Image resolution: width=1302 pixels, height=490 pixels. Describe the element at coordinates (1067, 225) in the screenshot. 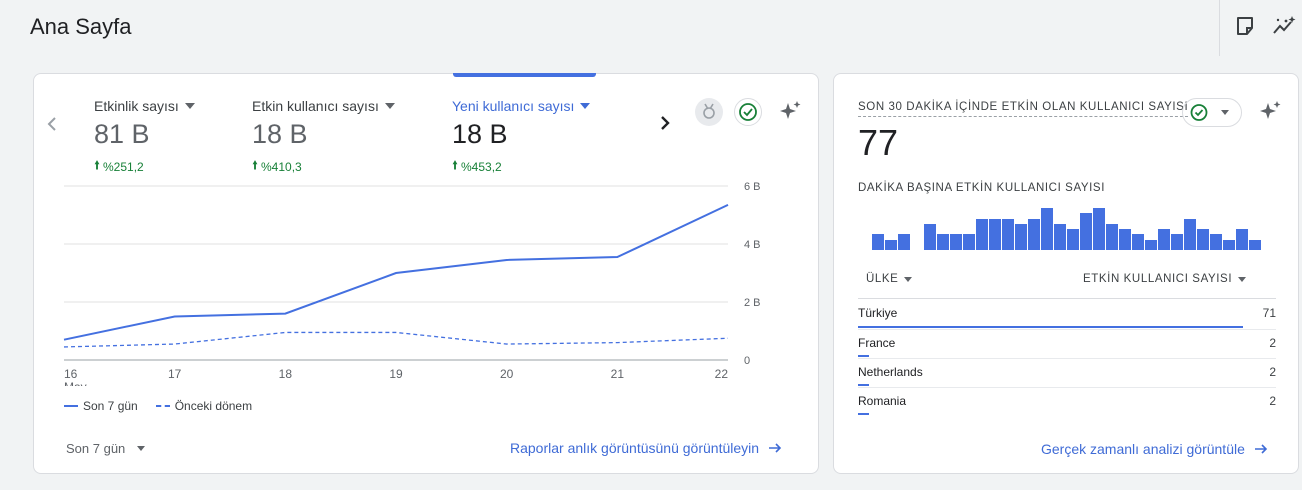

I see `per-minute-bar-chart` at that location.